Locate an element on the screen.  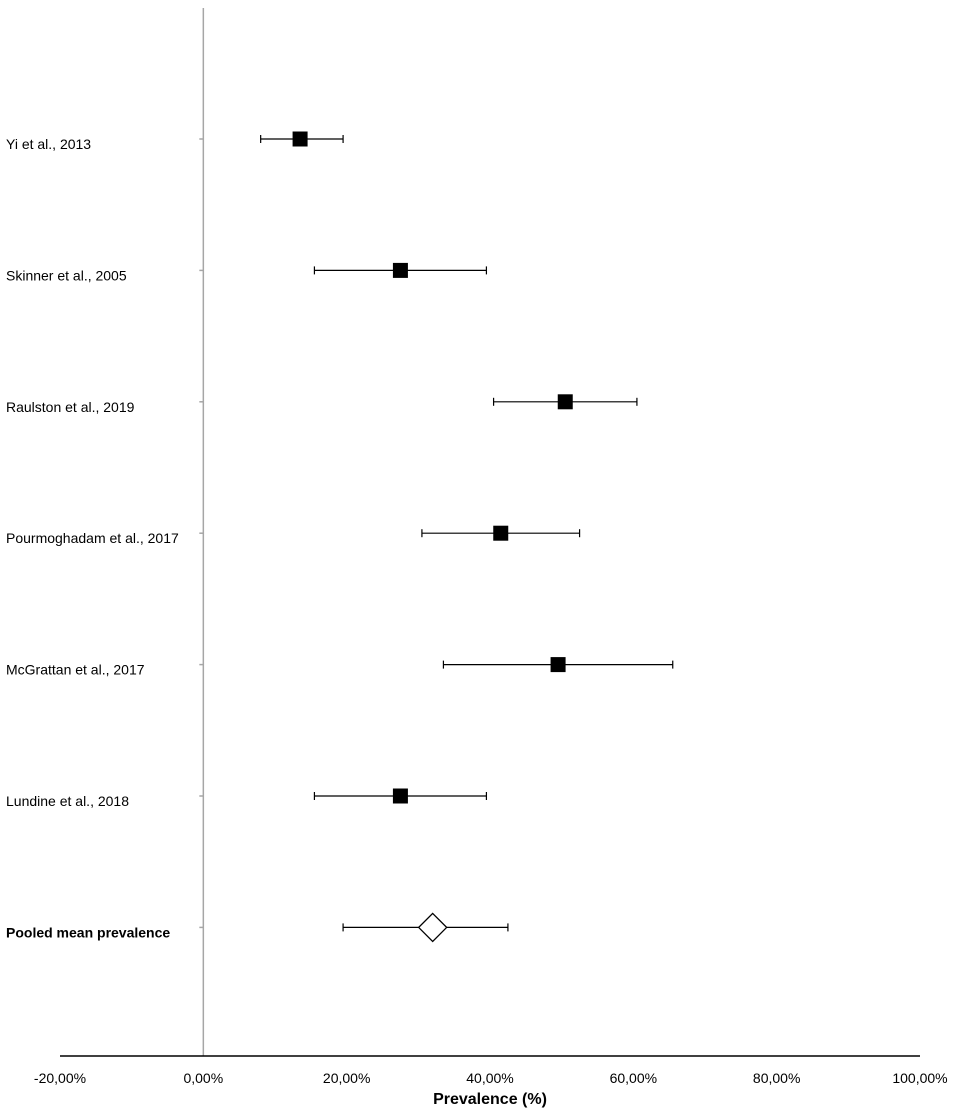
study-label: Pourmoghadam et al., 2017 is located at coordinates (92, 538).